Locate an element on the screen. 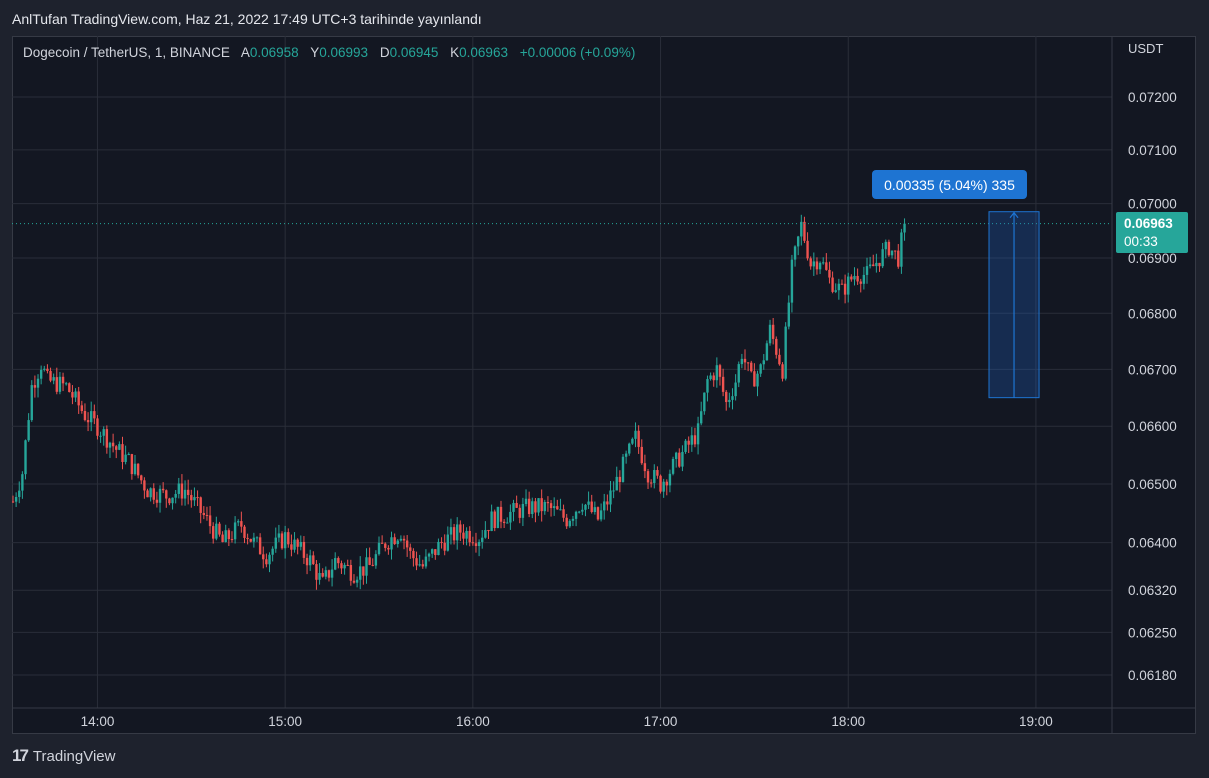  last-price: 0.06963 is located at coordinates (1148, 223).